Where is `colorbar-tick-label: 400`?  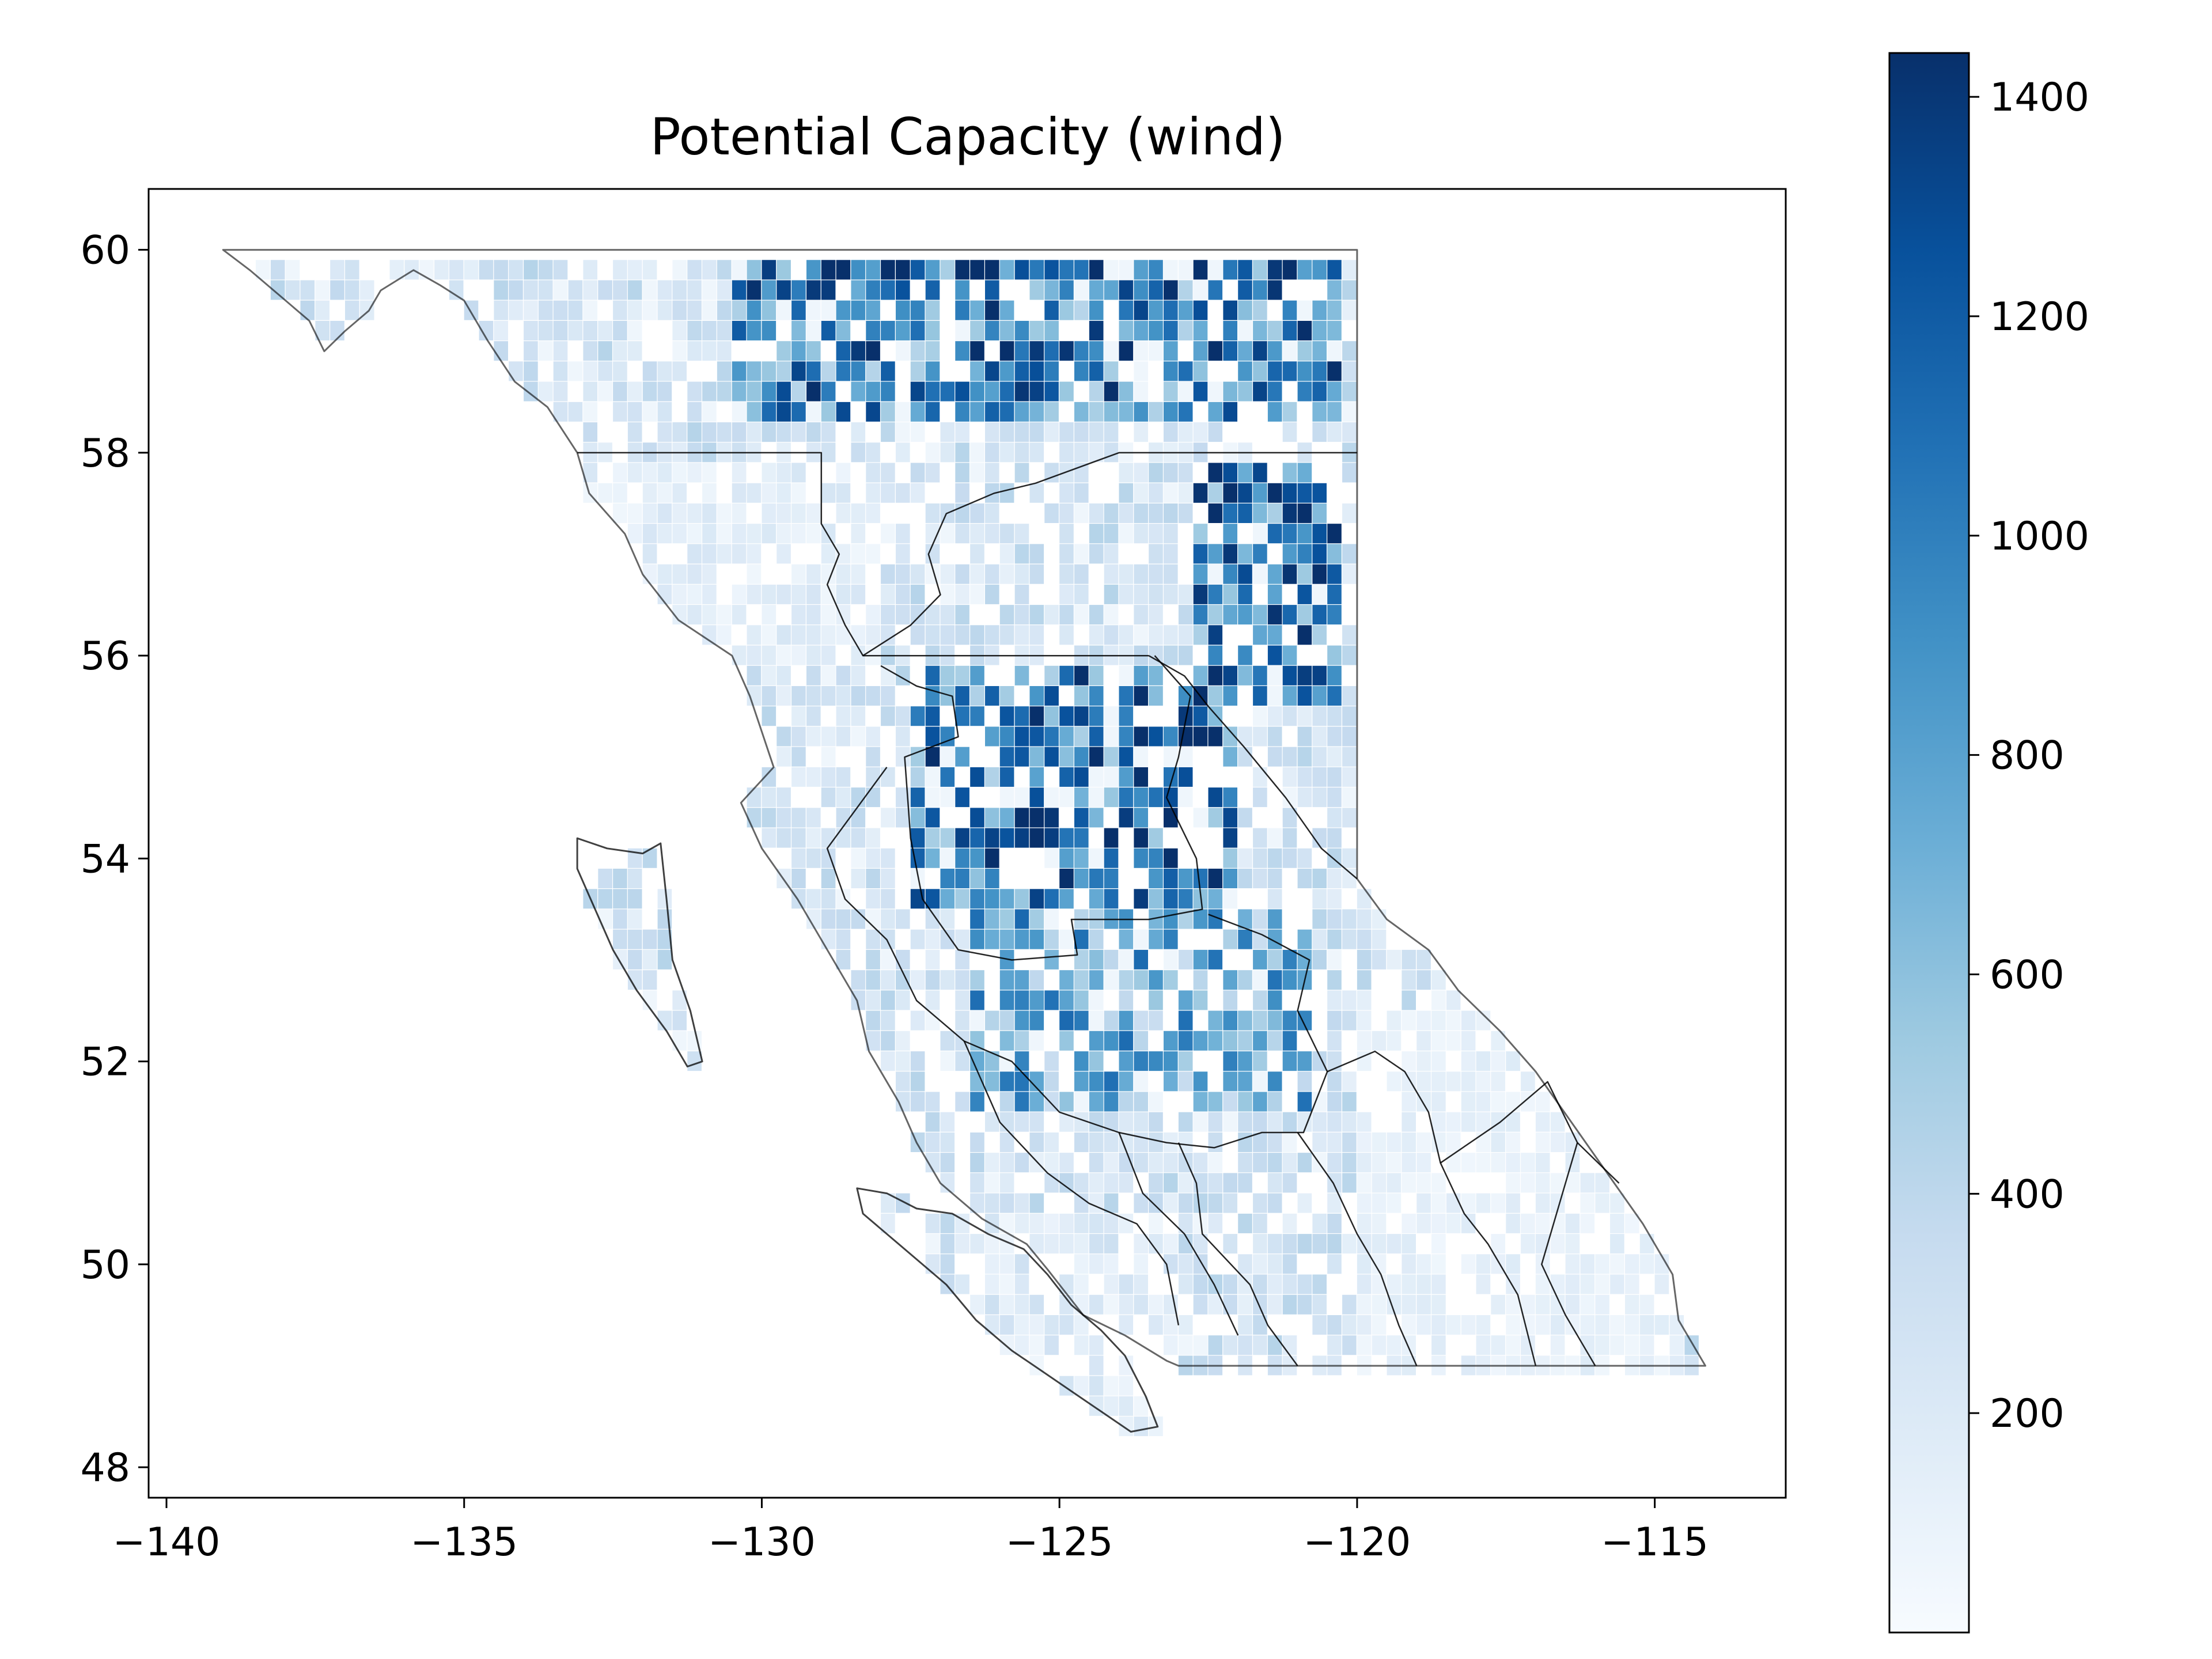 colorbar-tick-label: 400 is located at coordinates (2027, 1194).